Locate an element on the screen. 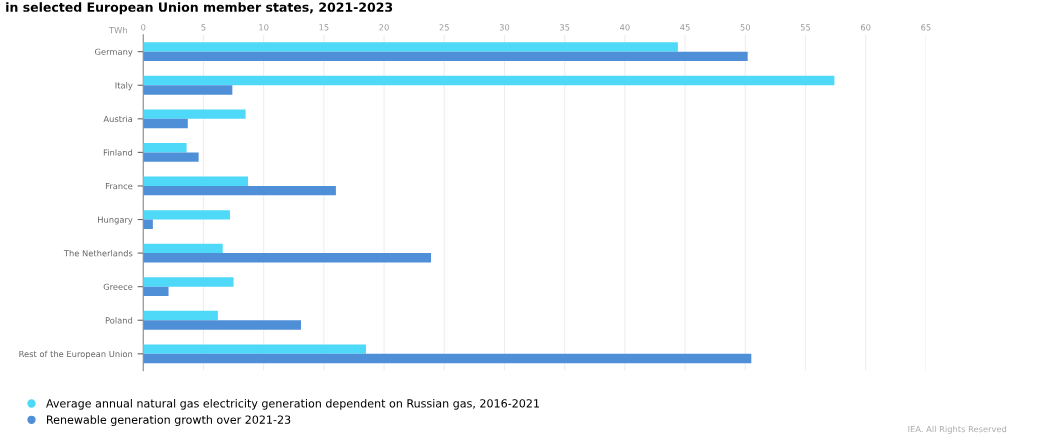  x-tick-label: 45 is located at coordinates (685, 27).